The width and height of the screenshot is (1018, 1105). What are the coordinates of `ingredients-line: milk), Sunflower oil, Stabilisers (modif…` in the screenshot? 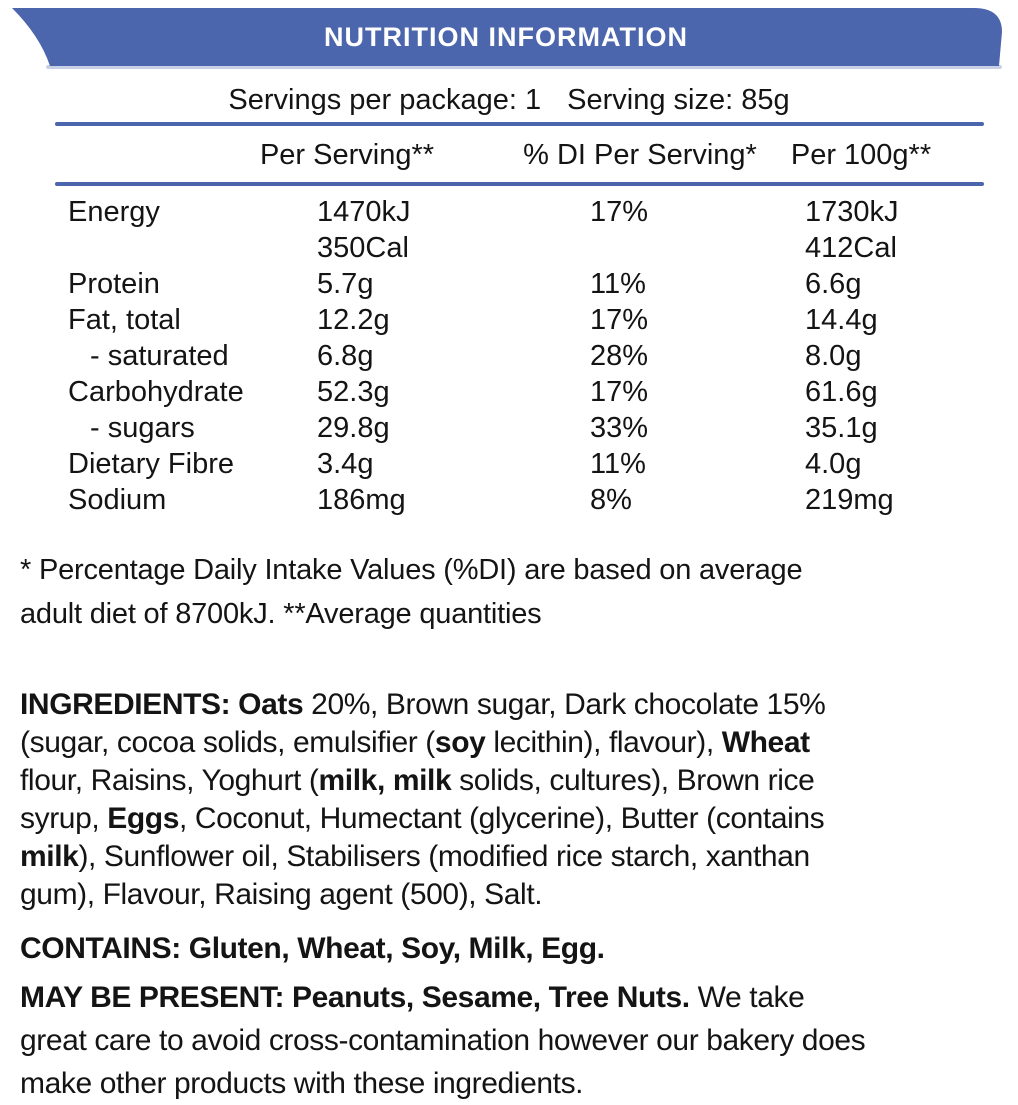 It's located at (519, 857).